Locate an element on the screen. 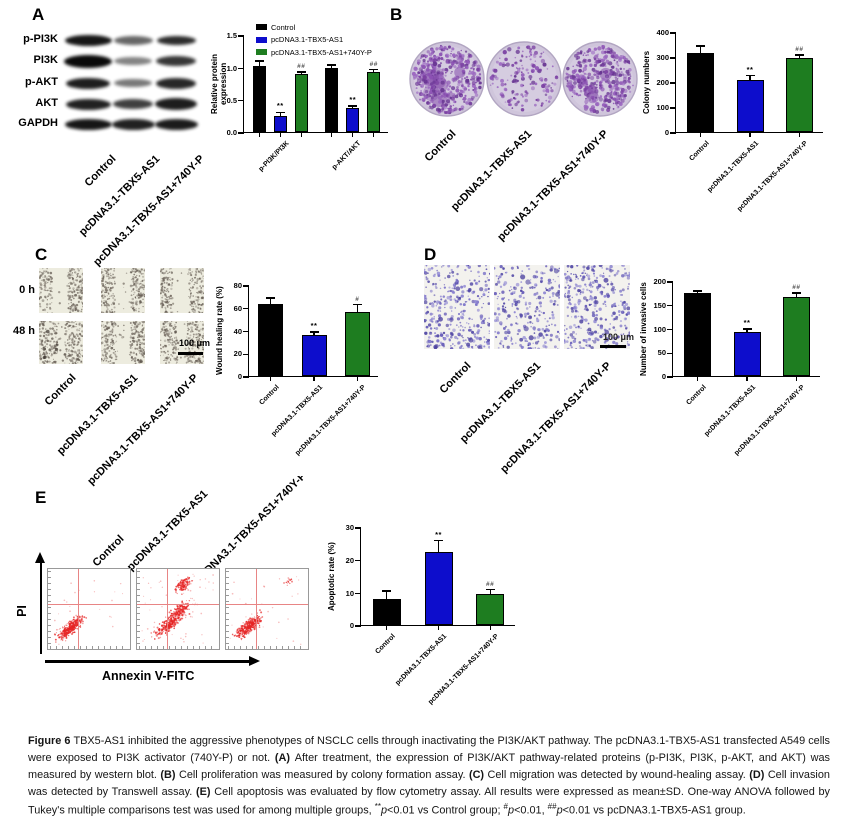  legend-swatch is located at coordinates (261, 27).